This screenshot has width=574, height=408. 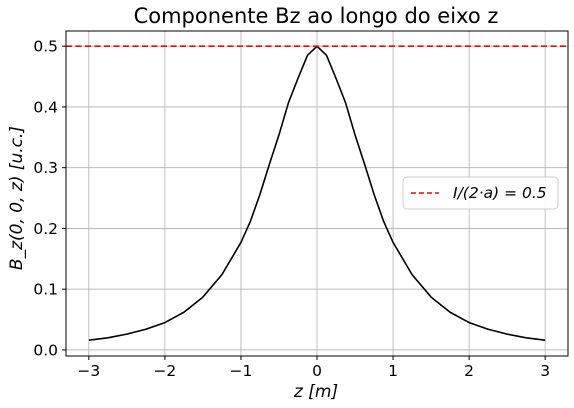 I want to click on x-tick-label: 1, so click(x=393, y=371).